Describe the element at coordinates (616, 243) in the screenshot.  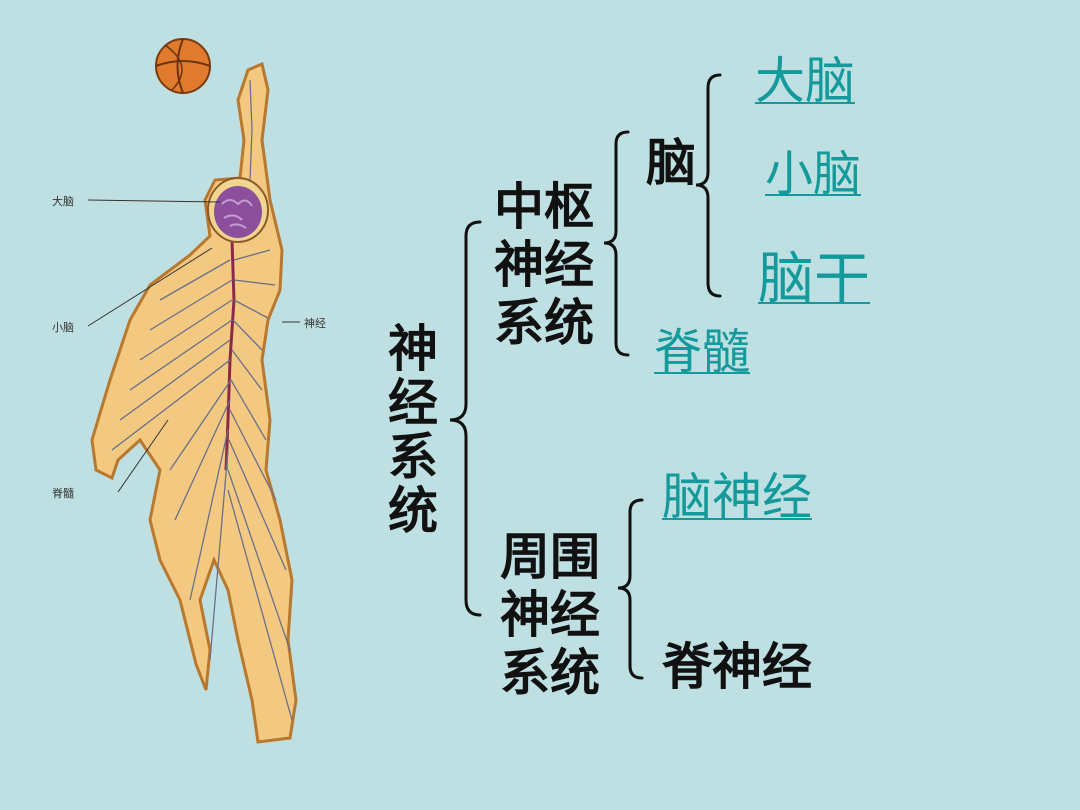
I see `central-brace` at that location.